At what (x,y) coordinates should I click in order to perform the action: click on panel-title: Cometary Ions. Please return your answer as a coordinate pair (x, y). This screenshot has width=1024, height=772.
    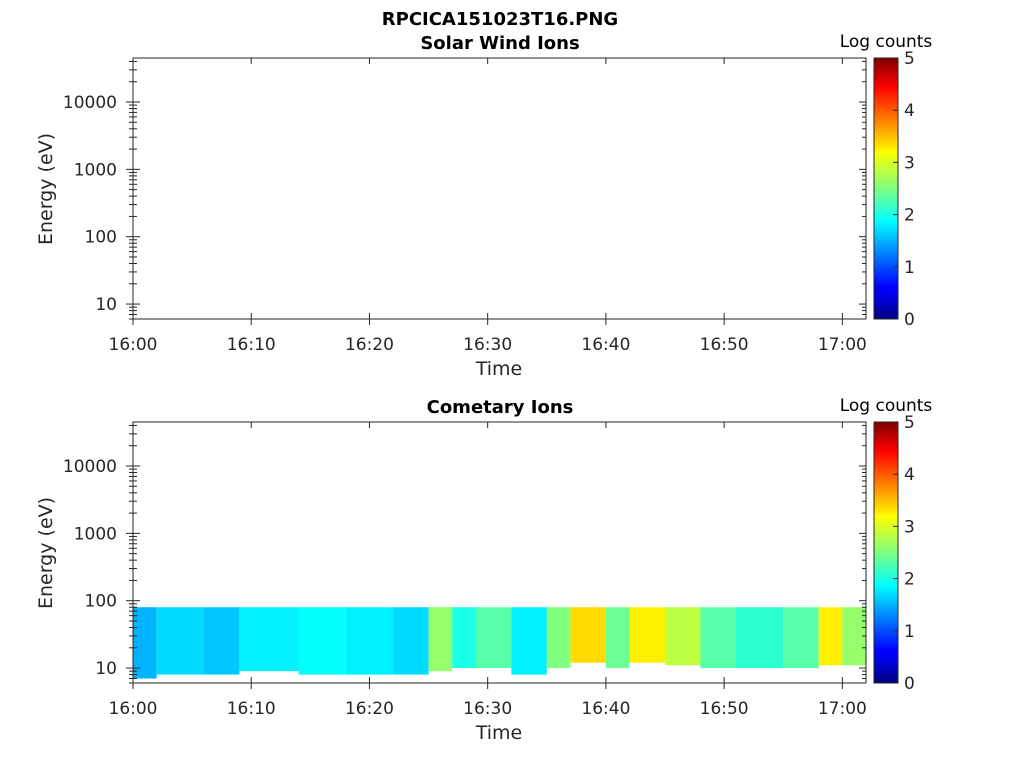
    Looking at the image, I should click on (500, 407).